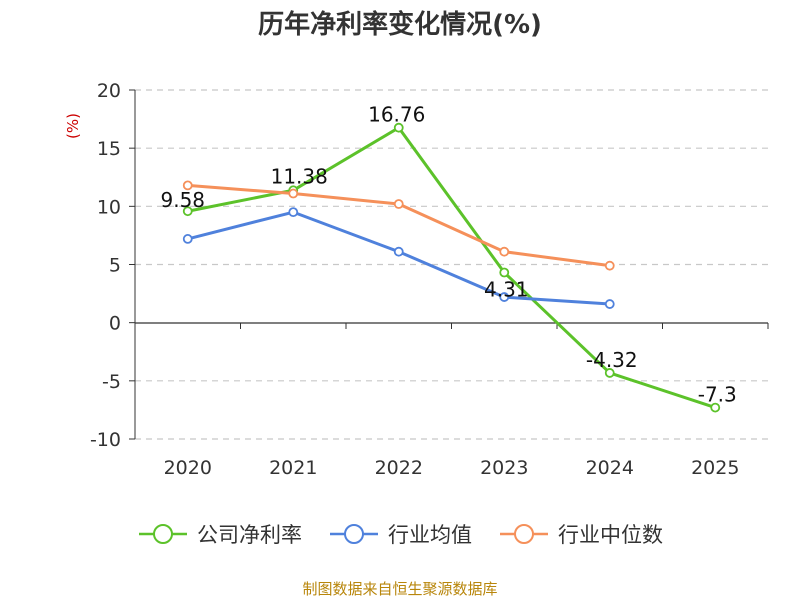 Image resolution: width=800 pixels, height=600 pixels. What do you see at coordinates (715, 468) in the screenshot?
I see `x-tick-label: 2025` at bounding box center [715, 468].